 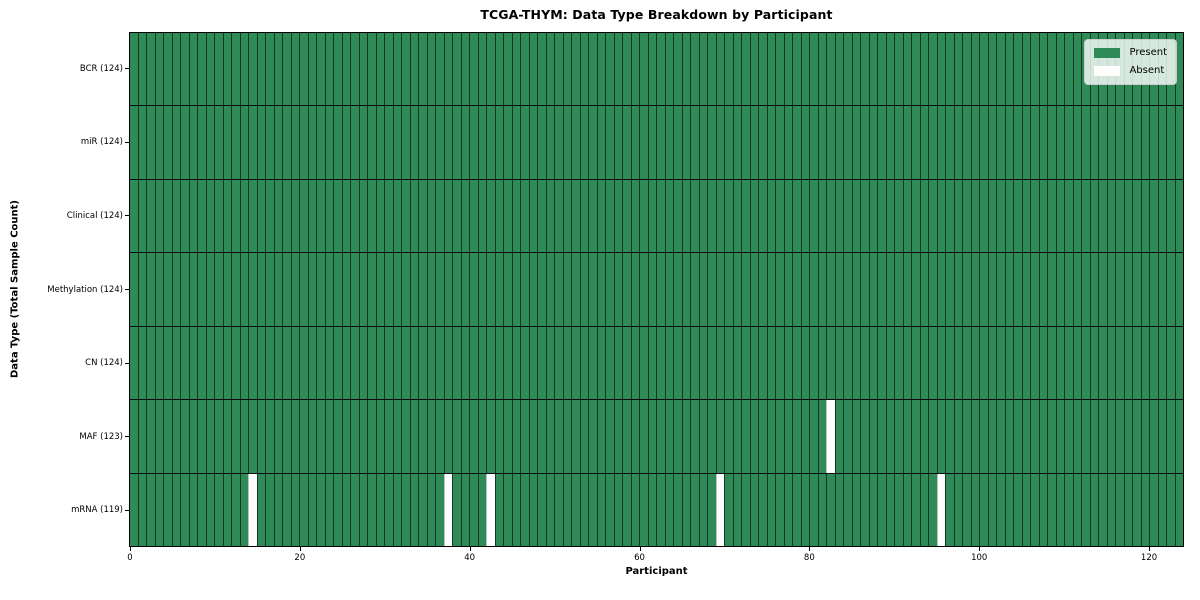 What do you see at coordinates (127, 437) in the screenshot?
I see `y-tick-mark` at bounding box center [127, 437].